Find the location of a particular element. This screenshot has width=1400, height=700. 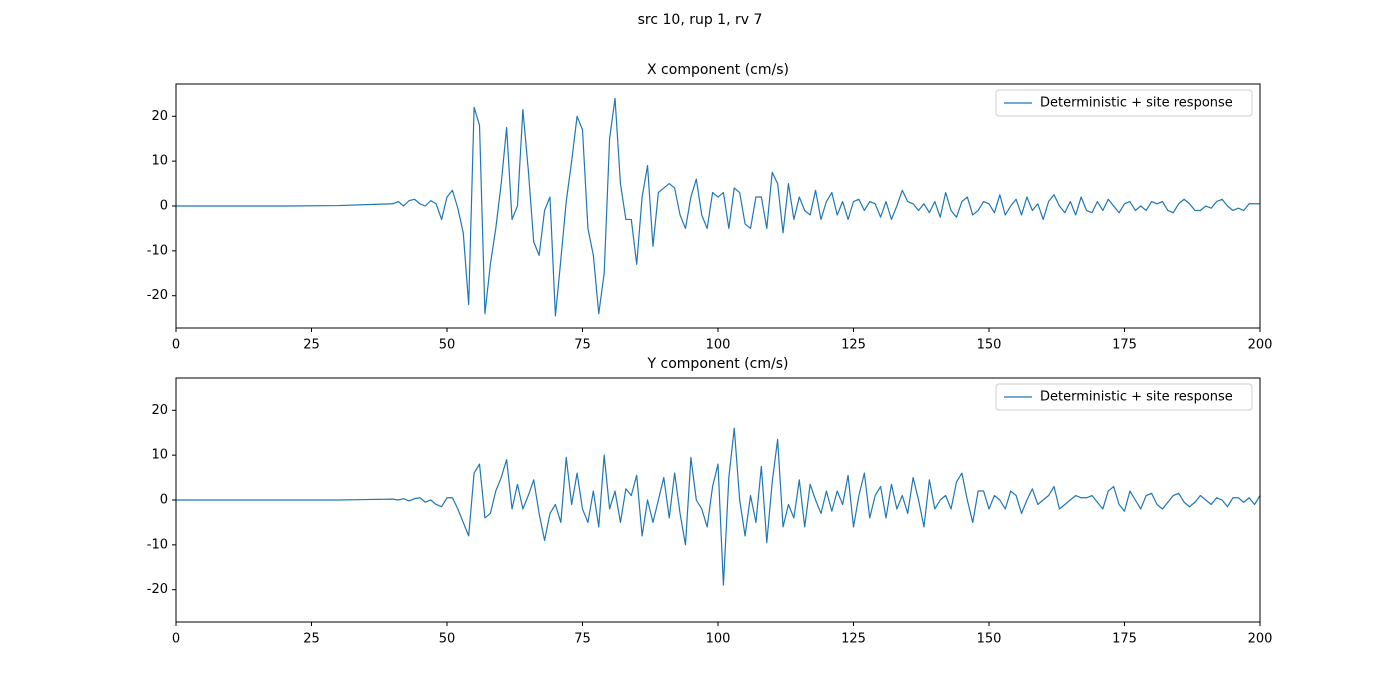

axes-title: X component (cm/s) is located at coordinates (718, 70).